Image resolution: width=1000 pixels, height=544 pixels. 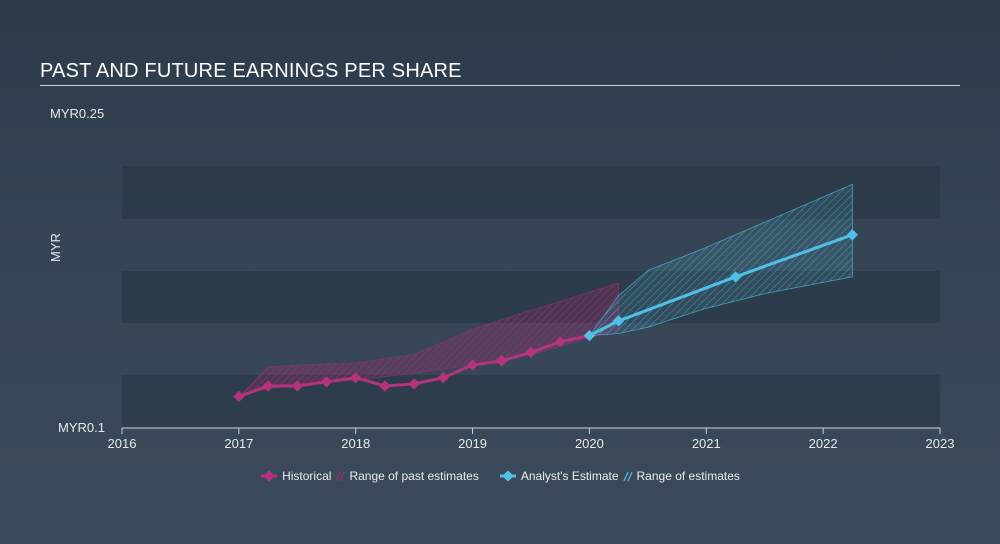 I want to click on x-tick-label: 2022, so click(x=823, y=443).